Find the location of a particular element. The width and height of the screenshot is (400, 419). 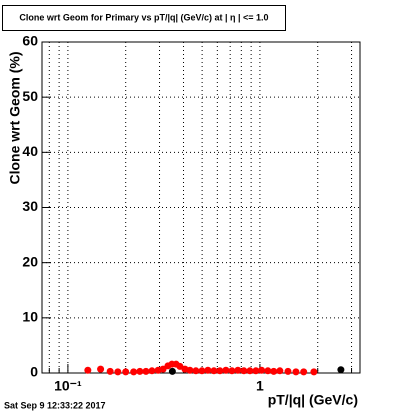

x-axis-title: pT/|q| (GeV/c) is located at coordinates (313, 400).